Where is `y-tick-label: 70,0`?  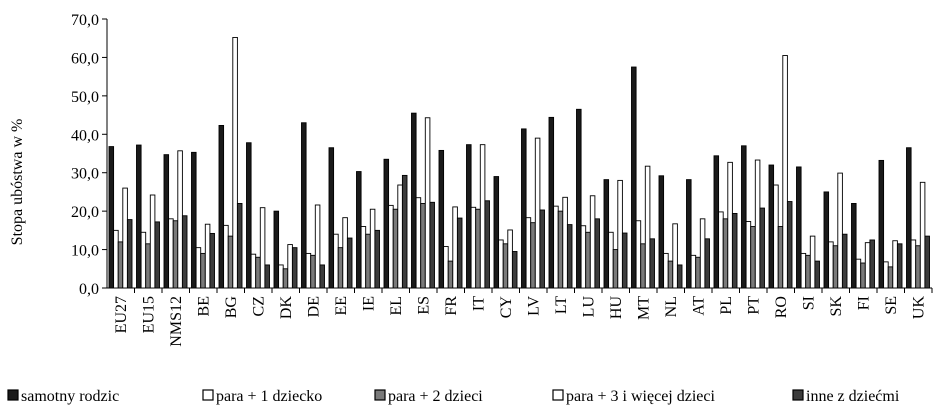
y-tick-label: 70,0 is located at coordinates (85, 20).